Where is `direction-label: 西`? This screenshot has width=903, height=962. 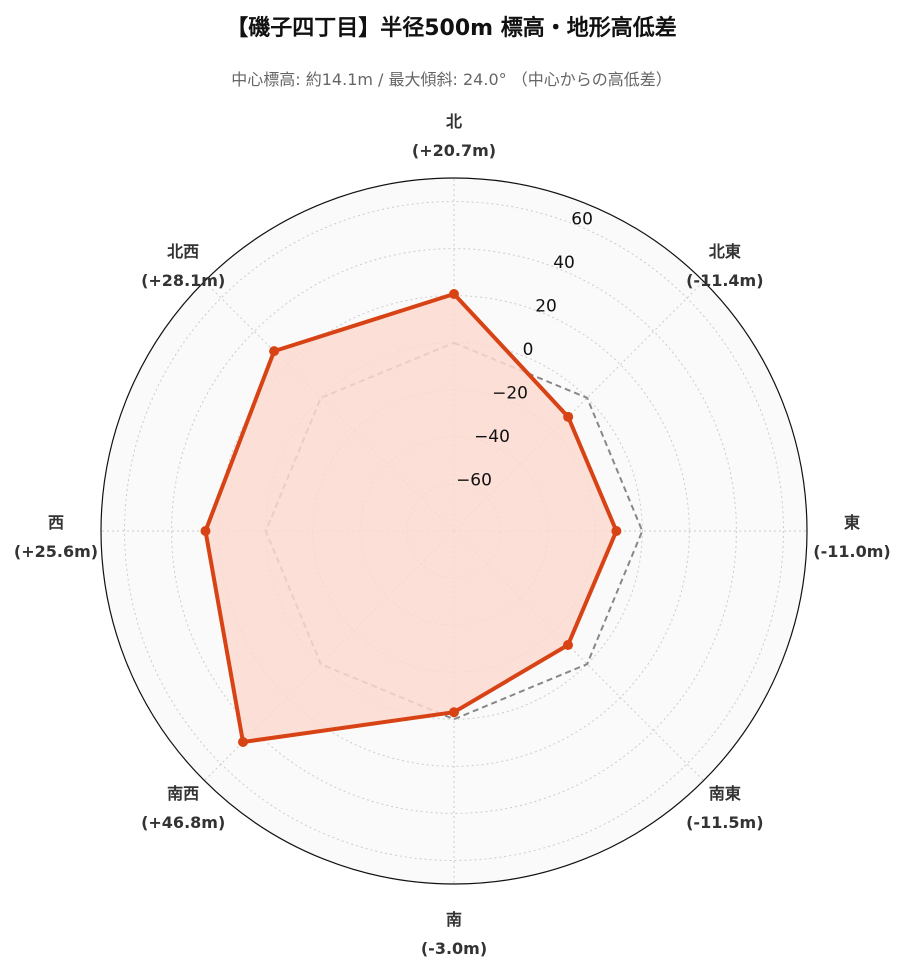 direction-label: 西 is located at coordinates (56, 522).